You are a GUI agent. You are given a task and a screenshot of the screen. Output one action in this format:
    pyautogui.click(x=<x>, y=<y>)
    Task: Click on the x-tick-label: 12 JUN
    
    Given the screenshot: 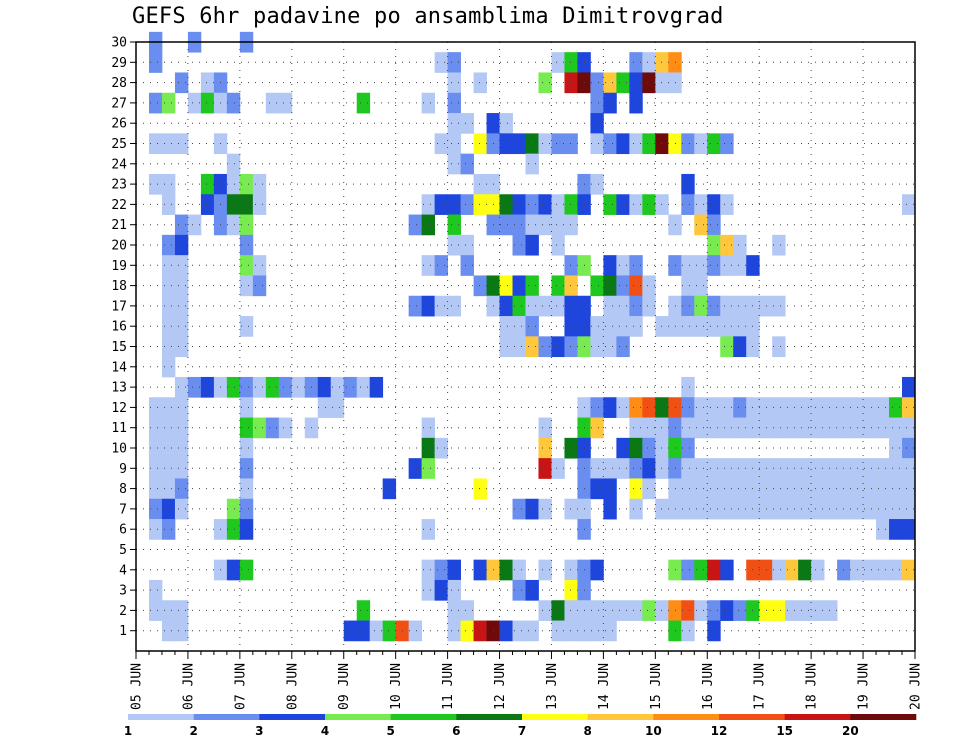 What is the action you would take?
    pyautogui.click(x=500, y=686)
    